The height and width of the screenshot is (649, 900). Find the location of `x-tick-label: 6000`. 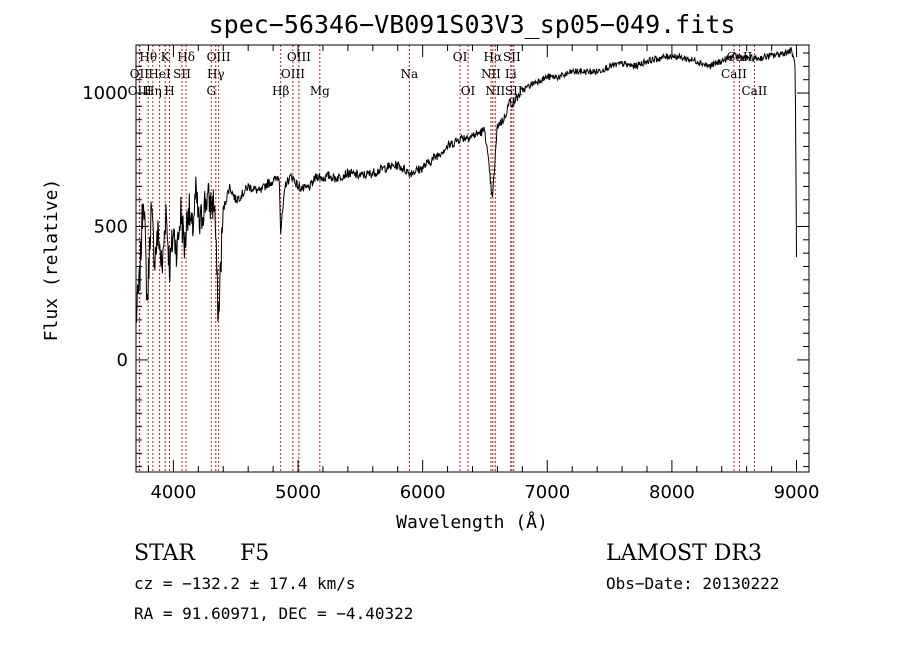

x-tick-label: 6000 is located at coordinates (423, 492).